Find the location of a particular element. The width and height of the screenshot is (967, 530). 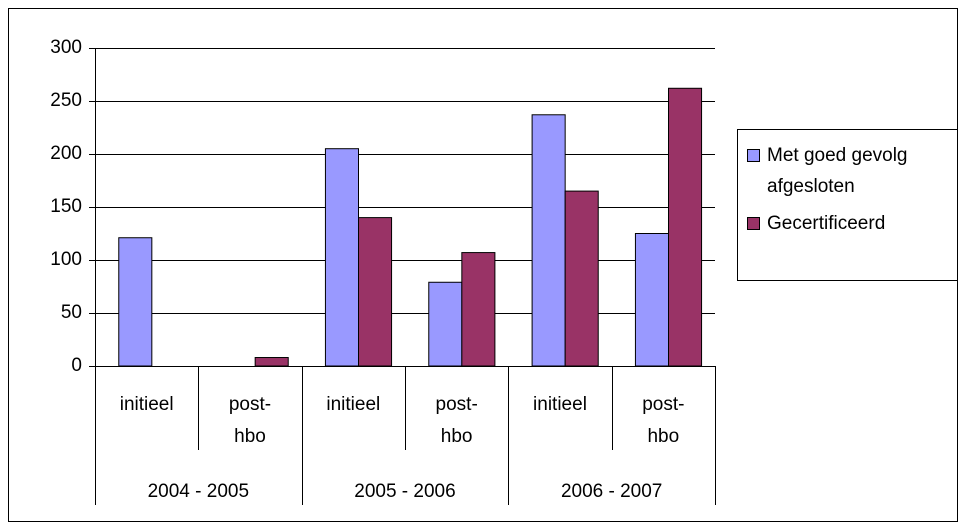

group-label: 2005 - 2006 is located at coordinates (405, 491).